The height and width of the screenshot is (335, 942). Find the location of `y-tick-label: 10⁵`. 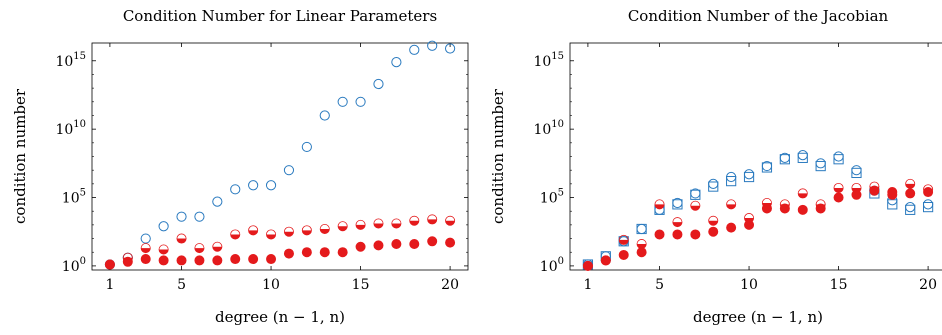

y-tick-label: 10⁵ is located at coordinates (74, 197).